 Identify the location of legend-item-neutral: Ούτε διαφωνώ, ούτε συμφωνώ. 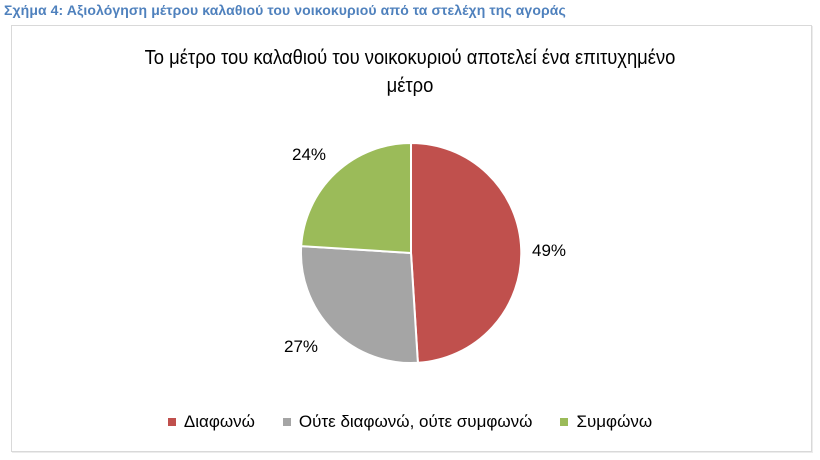
(407, 422).